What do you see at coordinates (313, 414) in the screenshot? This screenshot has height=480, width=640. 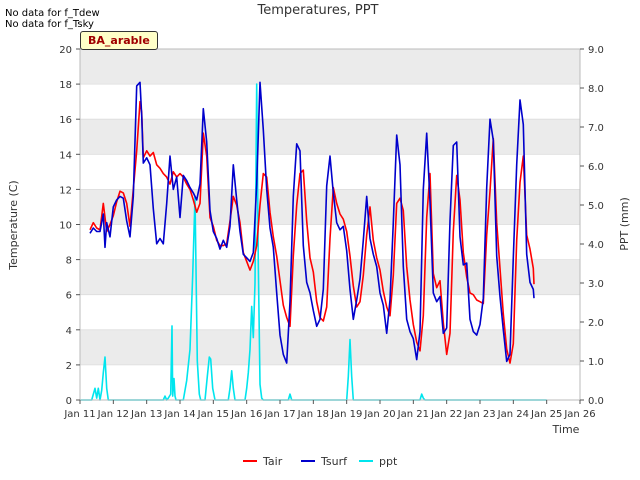 I see `x-tick-label: Jan 18` at bounding box center [313, 414].